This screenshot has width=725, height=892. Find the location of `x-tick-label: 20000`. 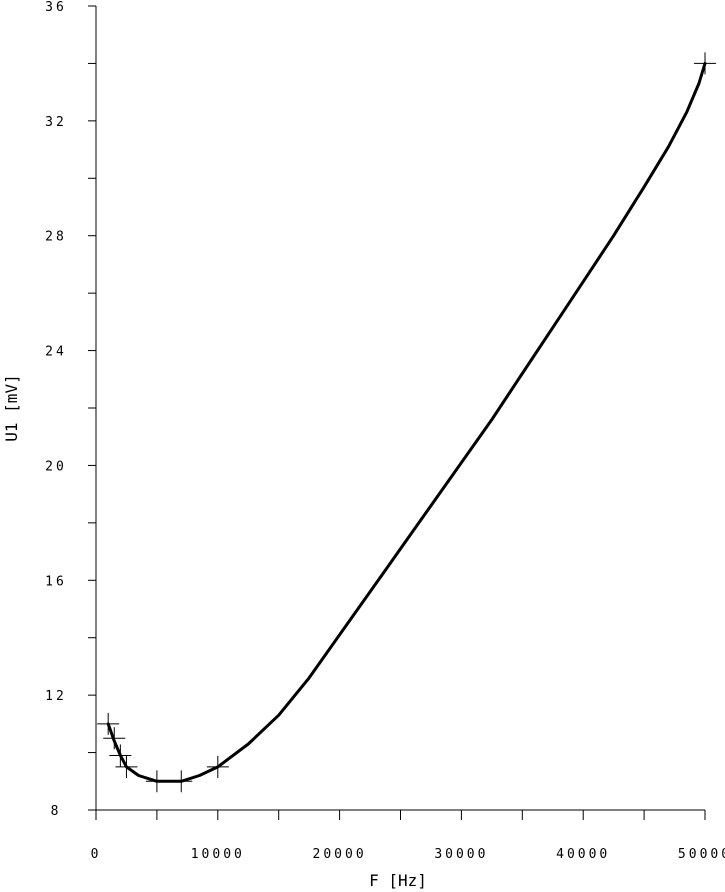

x-tick-label: 20000 is located at coordinates (340, 854).